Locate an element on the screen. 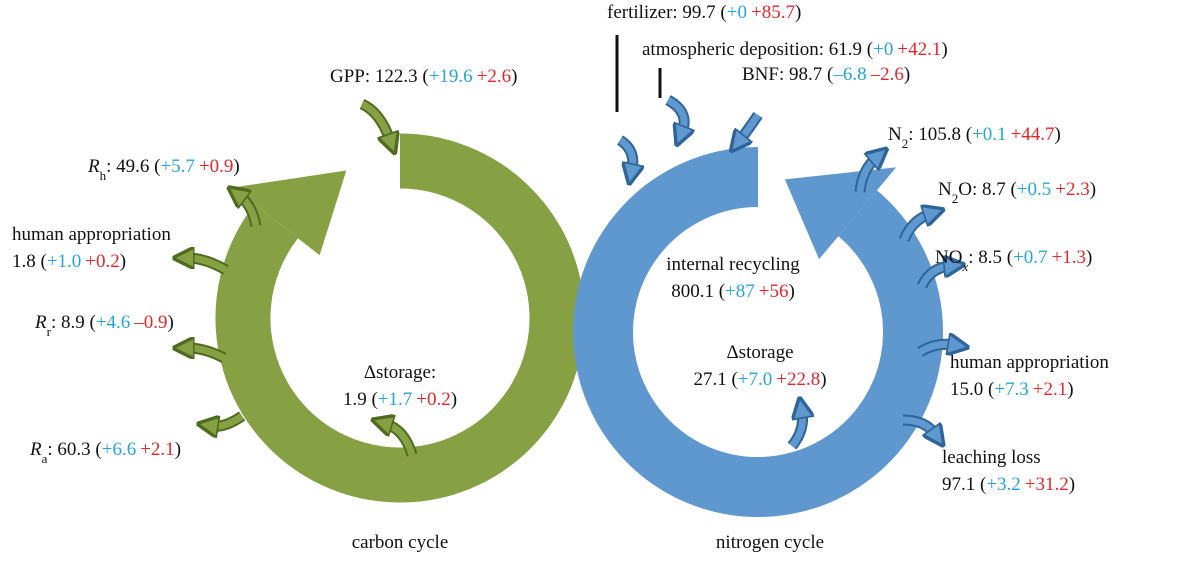 This screenshot has width=1178, height=562. label-part: : 49.6 ( is located at coordinates (133, 166).